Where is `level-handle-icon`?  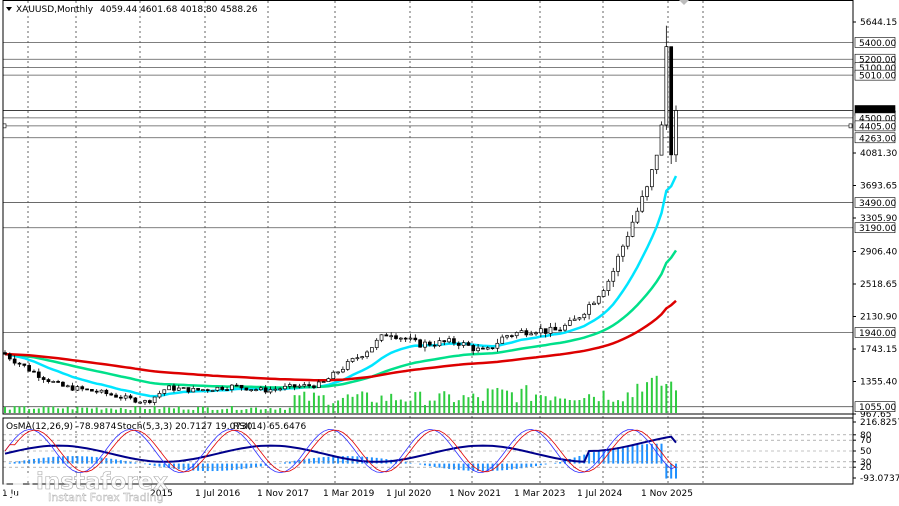
level-handle-icon is located at coordinates (850, 126).